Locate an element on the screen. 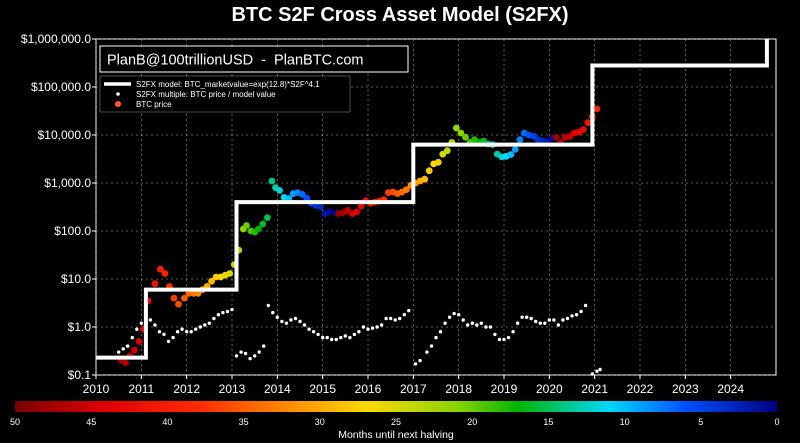 Image resolution: width=800 pixels, height=443 pixels. x-tick-label: 2015 is located at coordinates (322, 389).